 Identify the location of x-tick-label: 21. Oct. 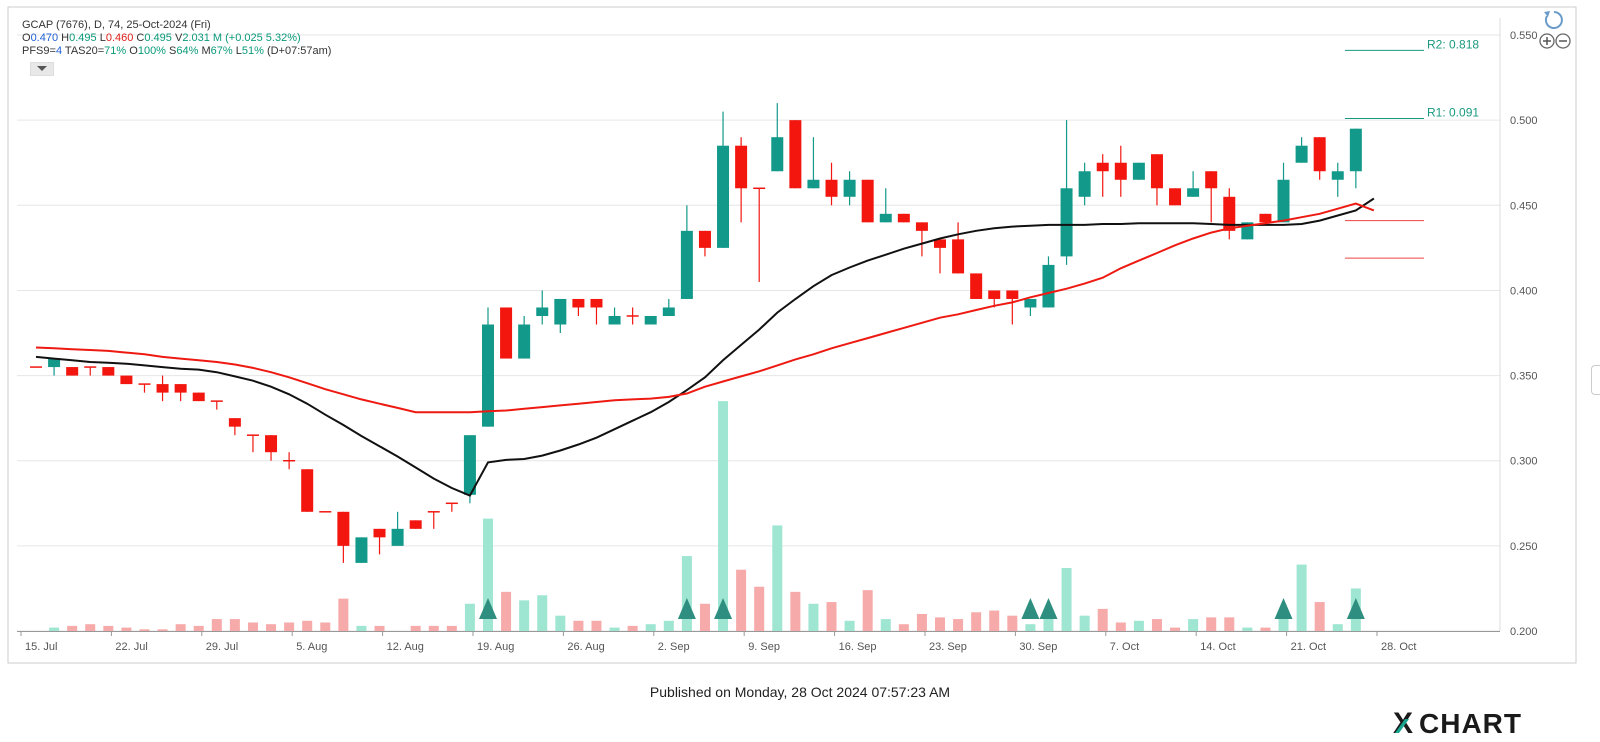
(1308, 647).